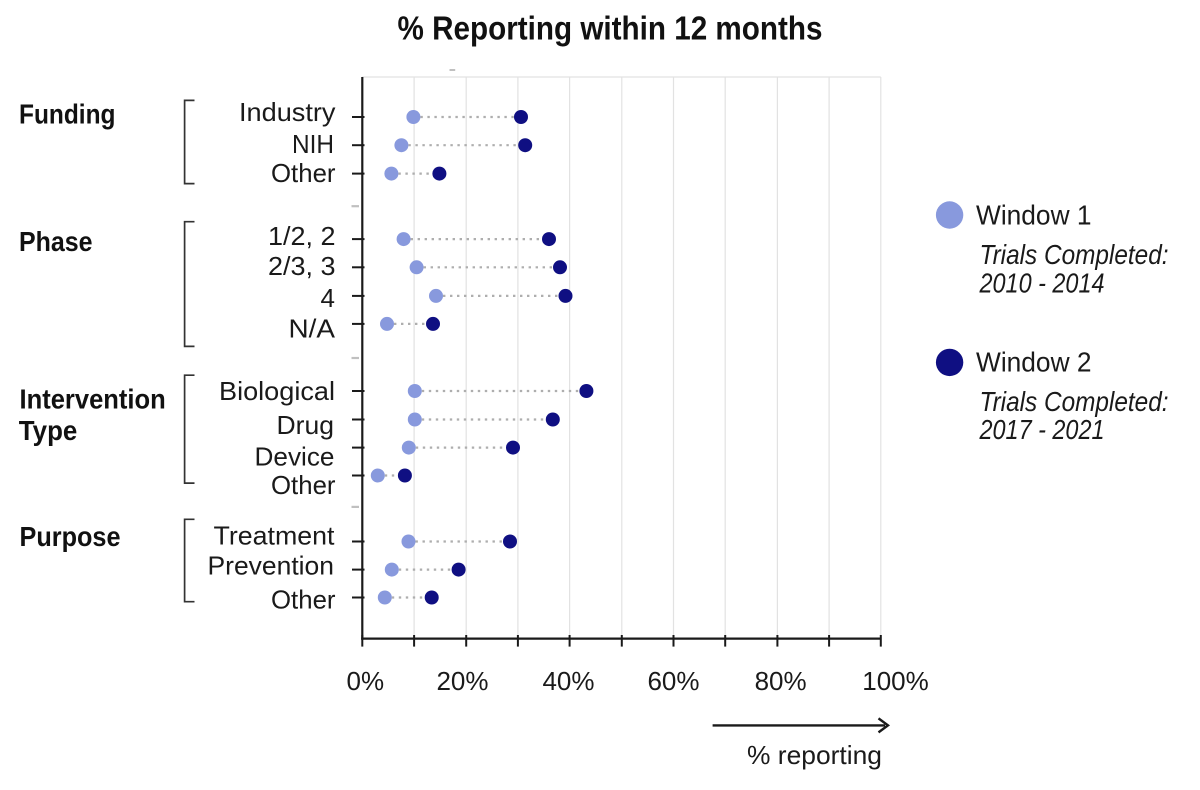 The width and height of the screenshot is (1200, 790). Describe the element at coordinates (1034, 362) in the screenshot. I see `svg-text: Window 2` at that location.